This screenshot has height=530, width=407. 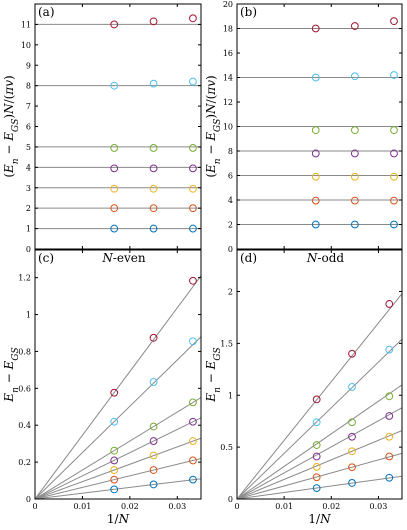 What do you see at coordinates (226, 343) in the screenshot?
I see `y-tick-label: 1.5` at bounding box center [226, 343].